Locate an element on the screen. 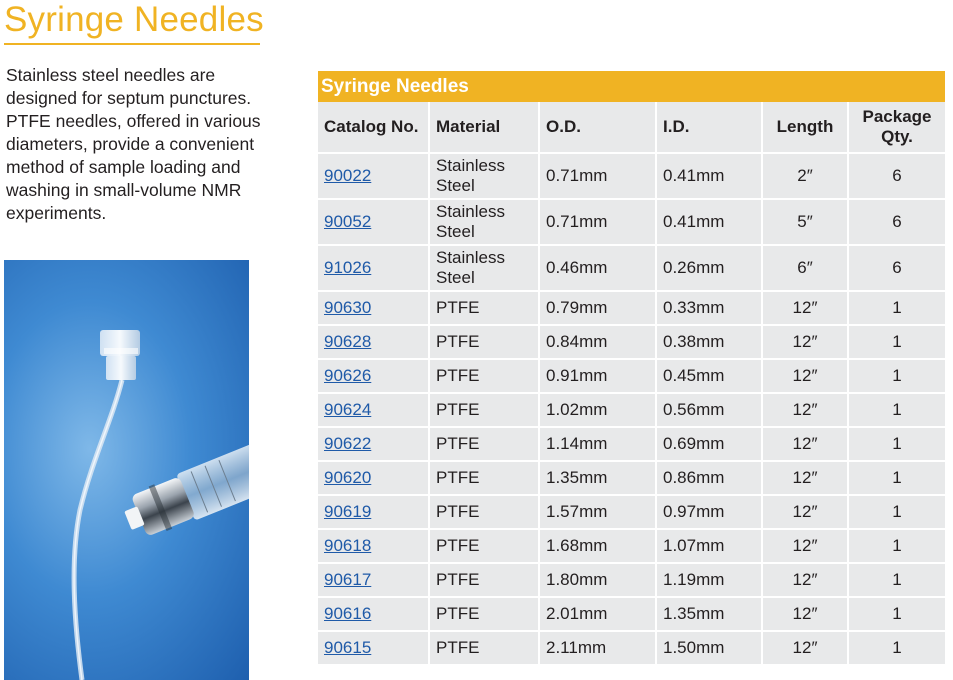 The image size is (953, 680). catalog-cell: 90616 is located at coordinates (374, 615).